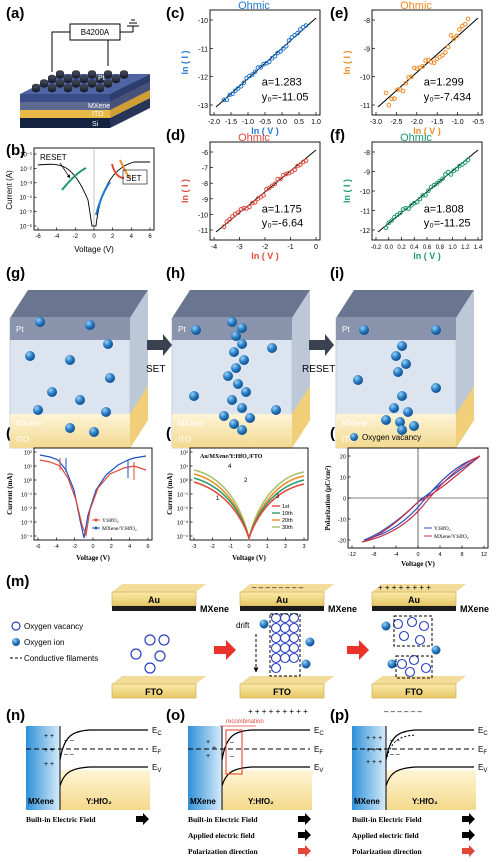 The height and width of the screenshot is (862, 500). What do you see at coordinates (17, 581) in the screenshot?
I see `panel-label-m: (m)` at bounding box center [17, 581].